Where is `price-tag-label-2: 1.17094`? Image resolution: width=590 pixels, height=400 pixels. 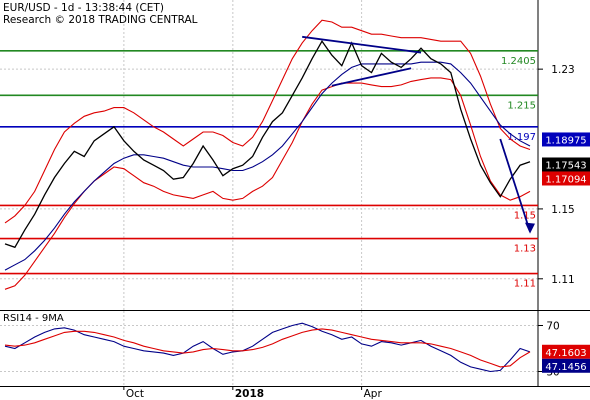 price-tag-label-2: 1.17094 is located at coordinates (565, 179).